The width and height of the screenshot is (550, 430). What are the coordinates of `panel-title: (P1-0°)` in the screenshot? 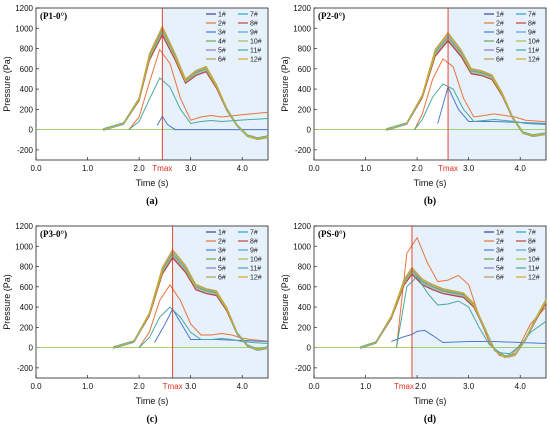 It's located at (53, 16).